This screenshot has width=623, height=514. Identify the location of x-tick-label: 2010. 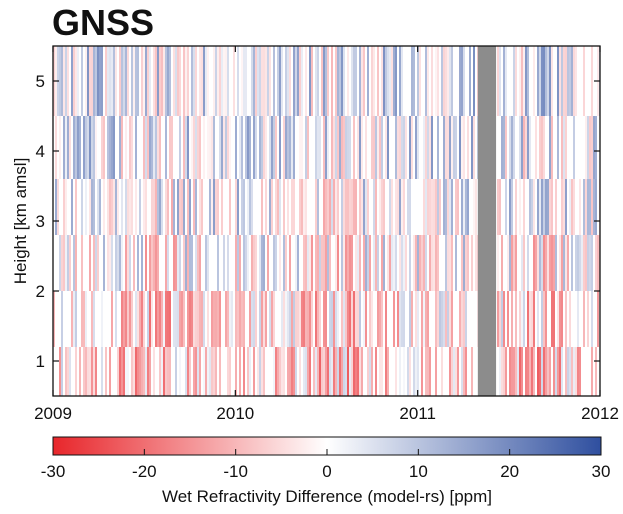
(235, 413).